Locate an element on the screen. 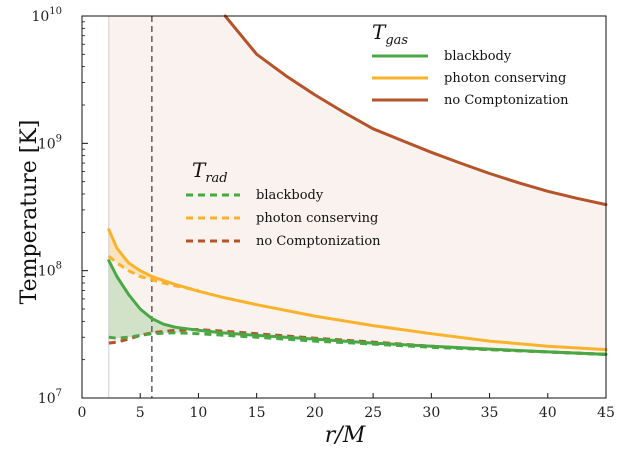  y-tick-label: 10⁹ is located at coordinates (50, 142).